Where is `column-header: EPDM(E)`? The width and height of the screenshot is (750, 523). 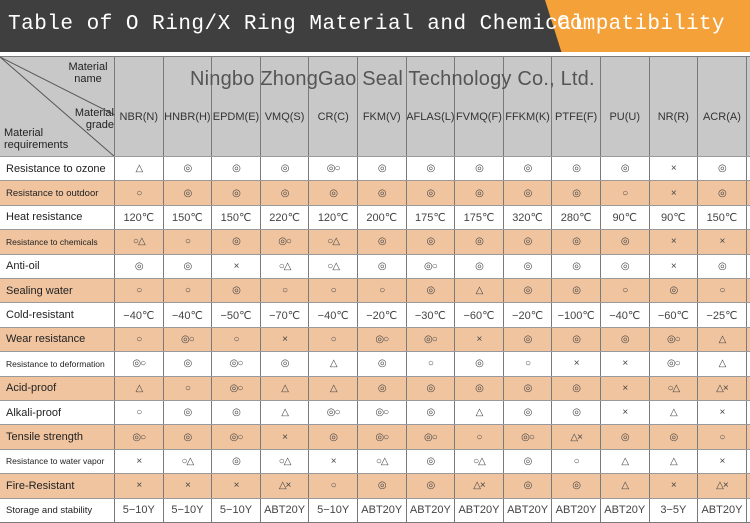
column-header: EPDM(E) is located at coordinates (236, 106).